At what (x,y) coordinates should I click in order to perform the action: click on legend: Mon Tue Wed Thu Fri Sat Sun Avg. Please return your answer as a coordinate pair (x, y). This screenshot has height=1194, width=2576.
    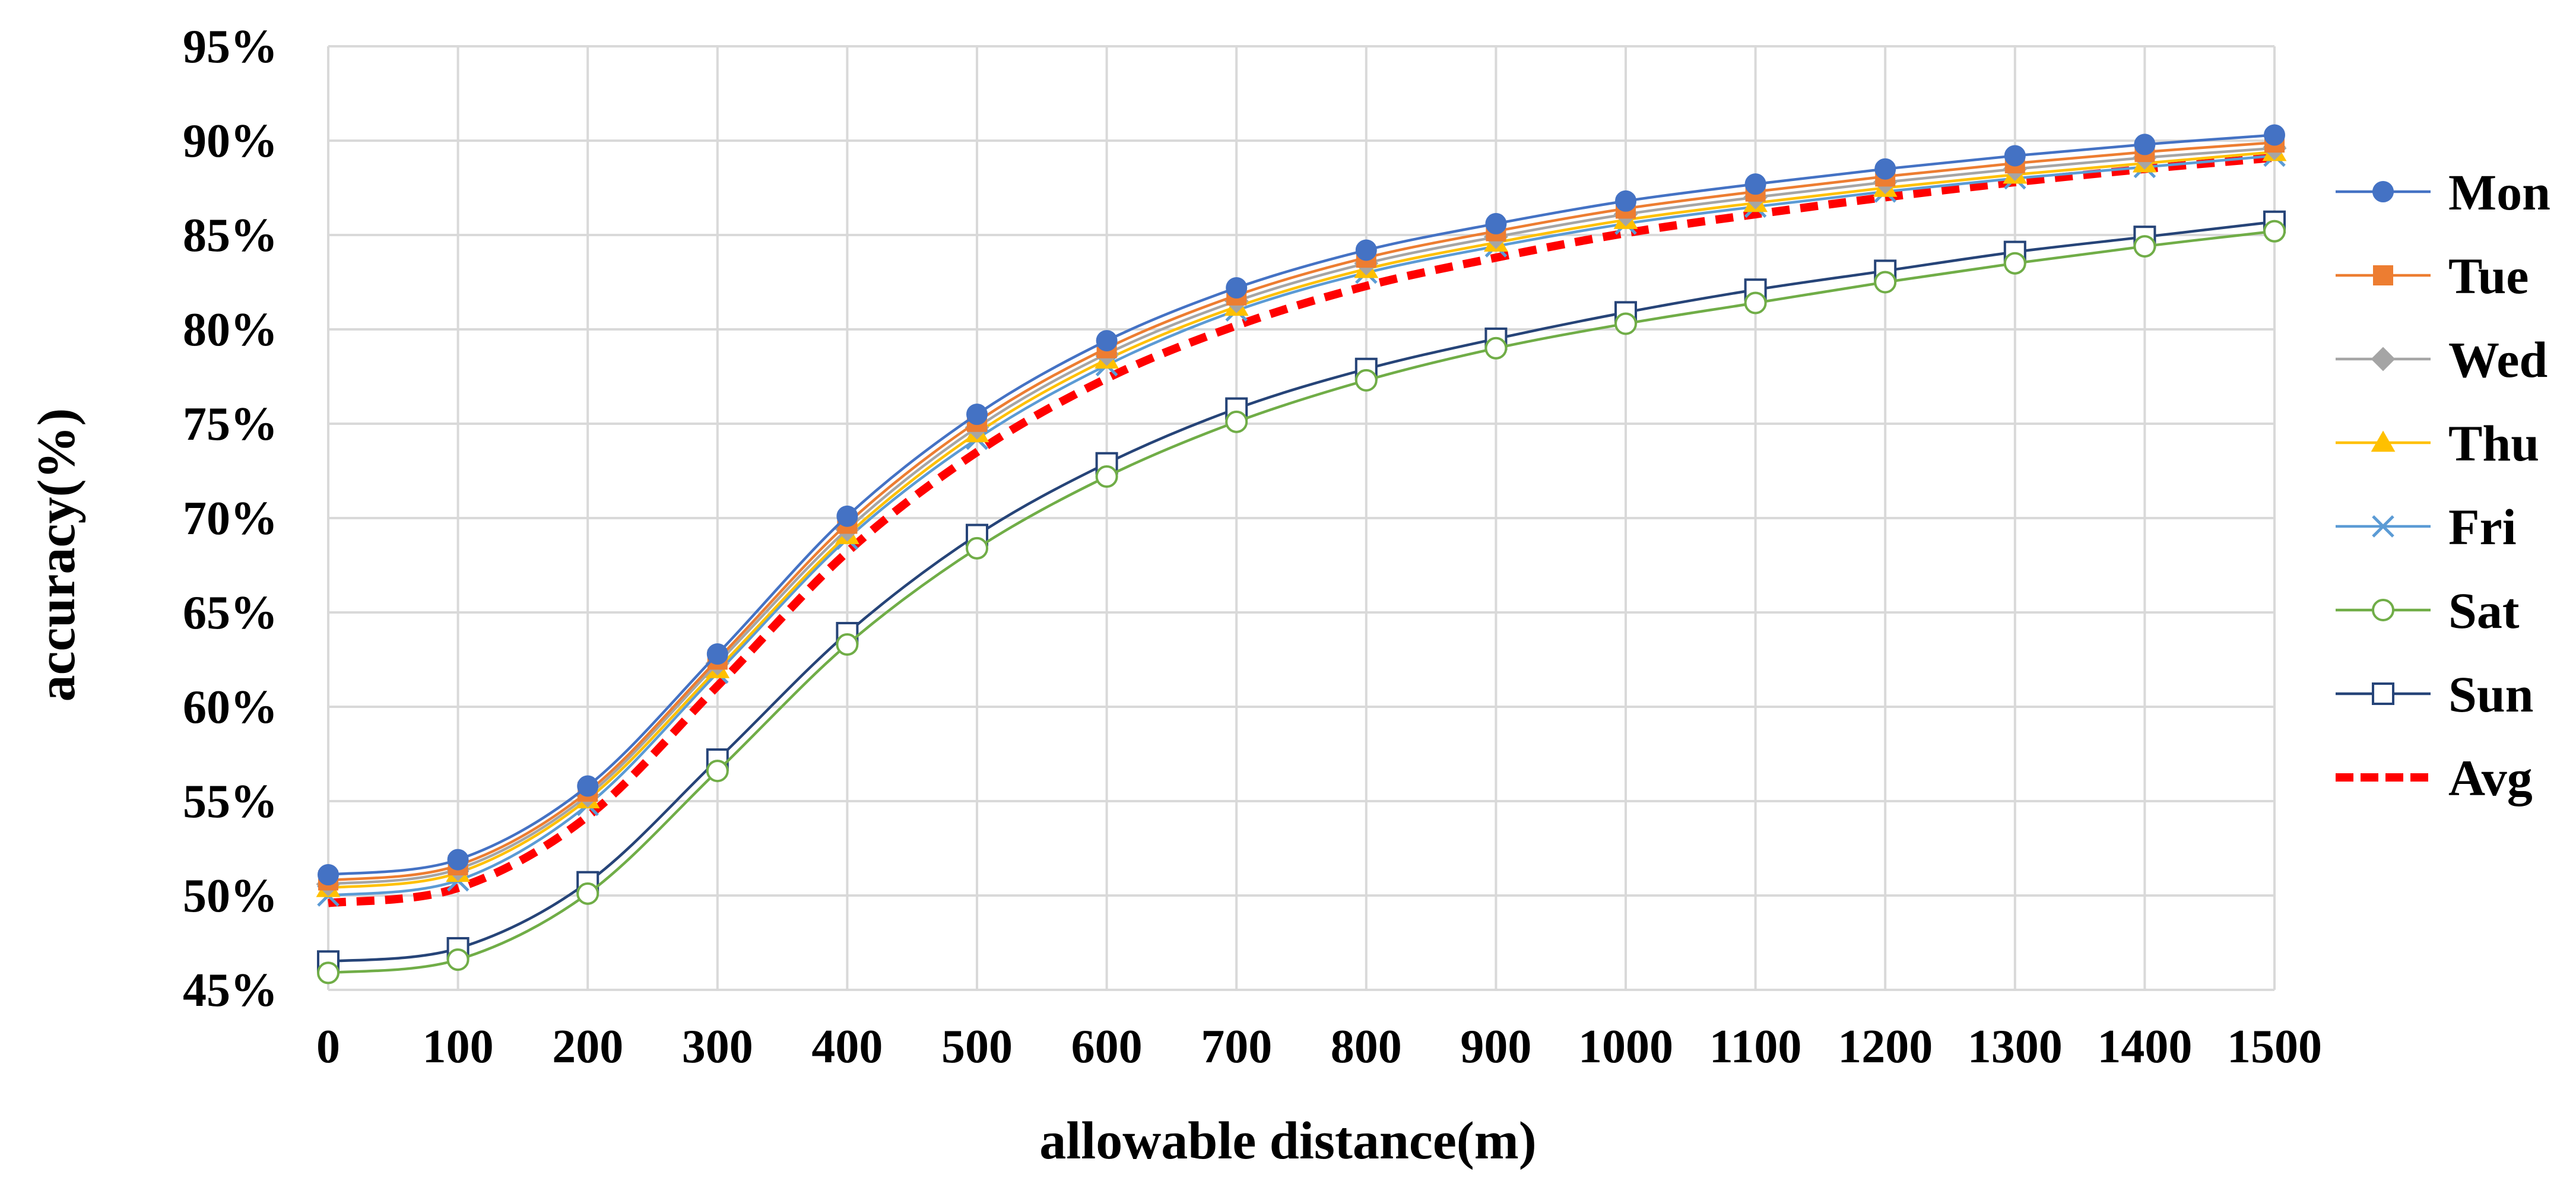
    Looking at the image, I should click on (2443, 485).